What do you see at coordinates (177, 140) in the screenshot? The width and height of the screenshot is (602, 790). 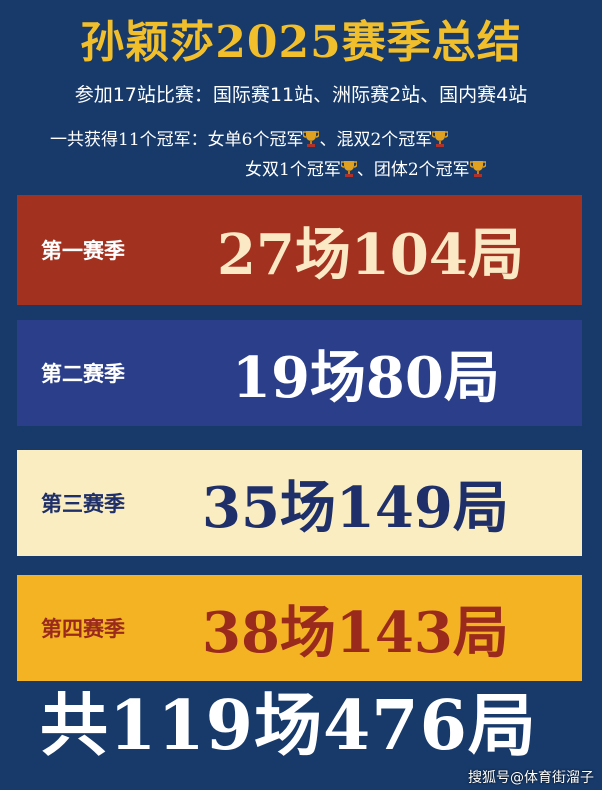 I see `titles-text: 一共获得11个冠军：女单6个冠军` at bounding box center [177, 140].